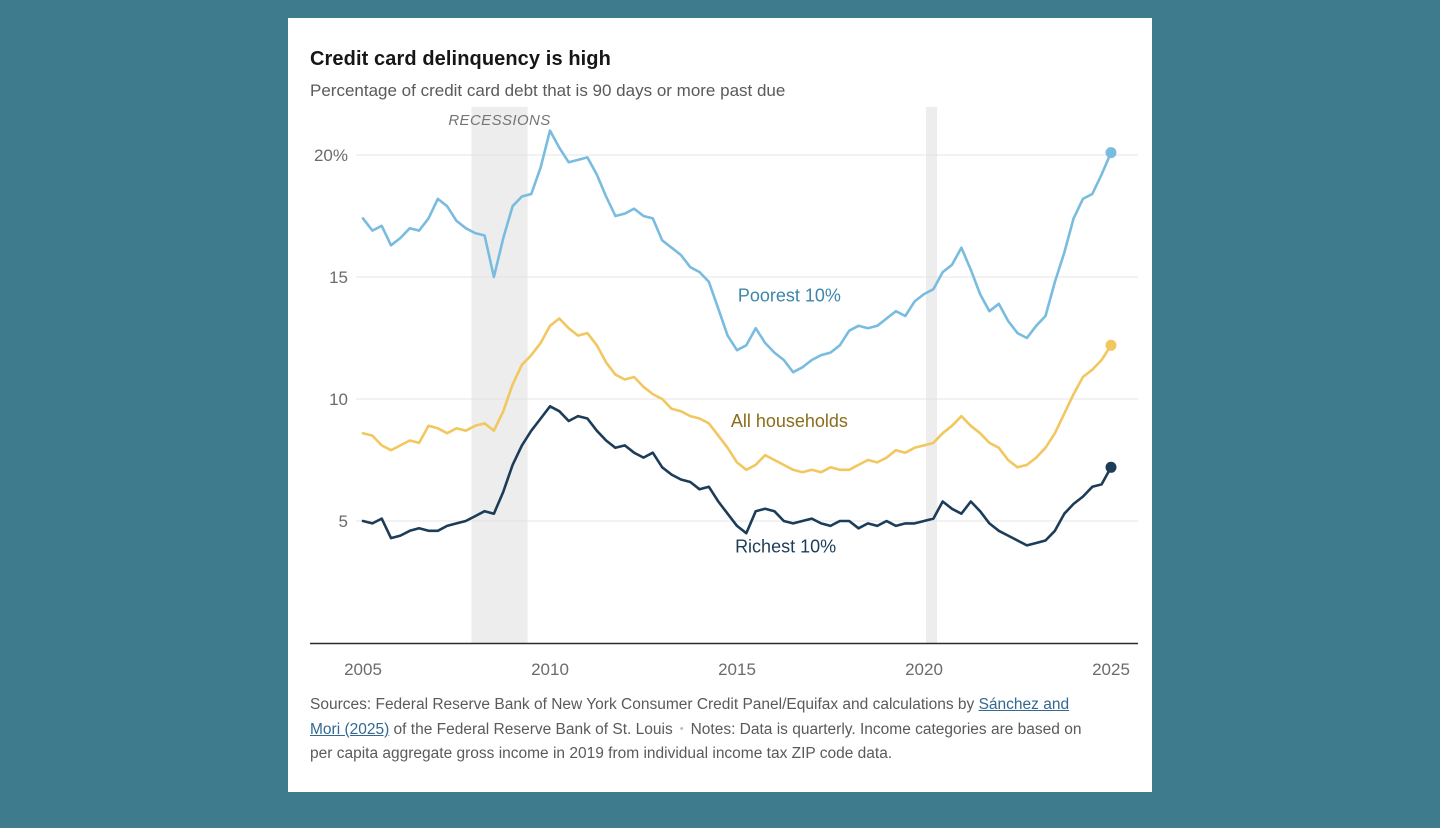 Image resolution: width=1440 pixels, height=828 pixels. Describe the element at coordinates (338, 399) in the screenshot. I see `y-tick-label: 10` at that location.